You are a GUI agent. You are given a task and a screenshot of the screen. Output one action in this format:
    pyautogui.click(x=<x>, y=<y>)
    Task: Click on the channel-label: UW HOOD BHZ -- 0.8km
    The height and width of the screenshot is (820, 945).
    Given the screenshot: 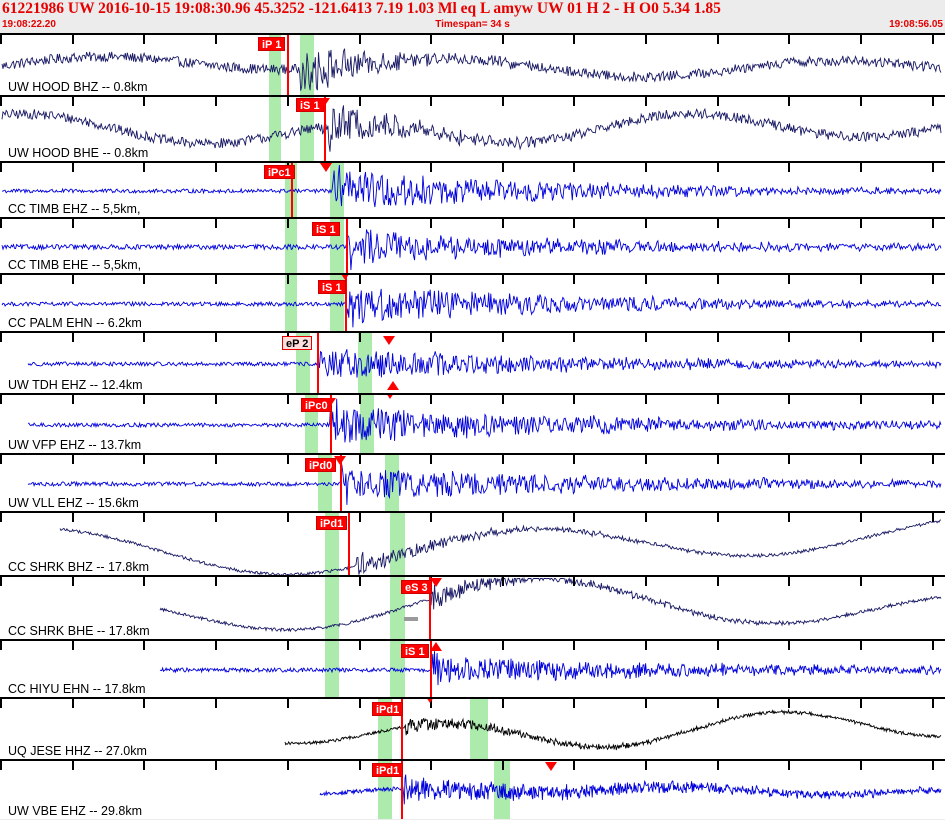 What is the action you would take?
    pyautogui.click(x=78, y=87)
    